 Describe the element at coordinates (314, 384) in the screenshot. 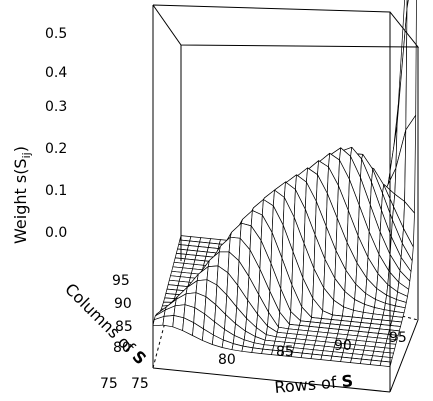

I see `x-axis-title: Rows of S` at that location.